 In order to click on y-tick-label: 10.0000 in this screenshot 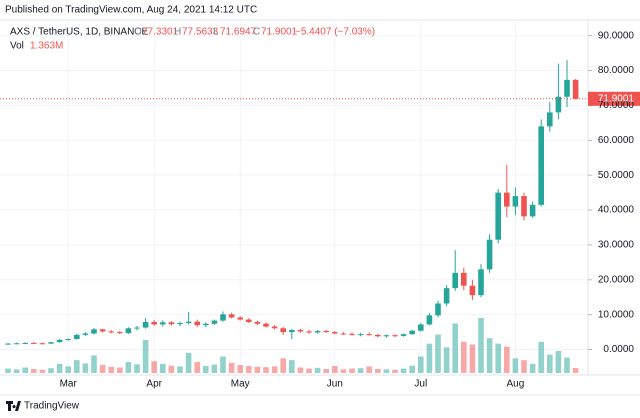, I will do `click(616, 314)`.